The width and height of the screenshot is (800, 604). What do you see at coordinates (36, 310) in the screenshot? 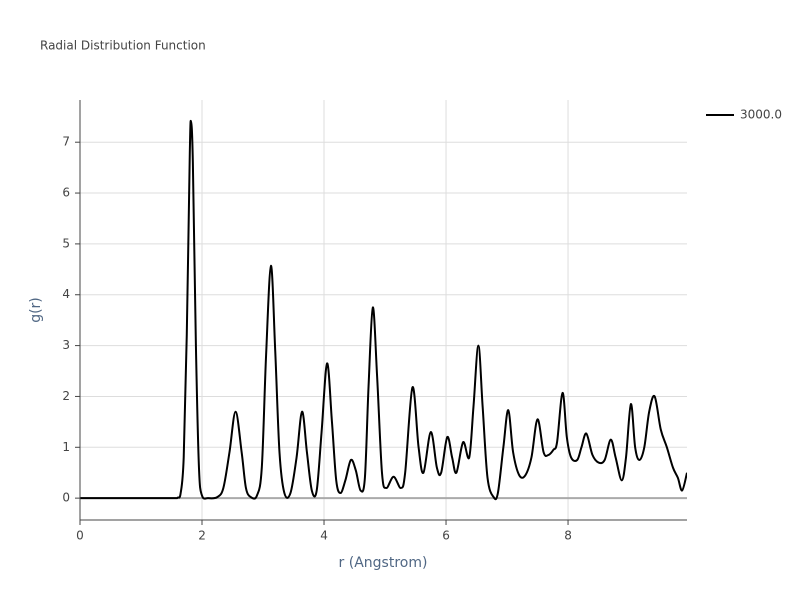
I see `y-axis-title: g(r)` at bounding box center [36, 310].